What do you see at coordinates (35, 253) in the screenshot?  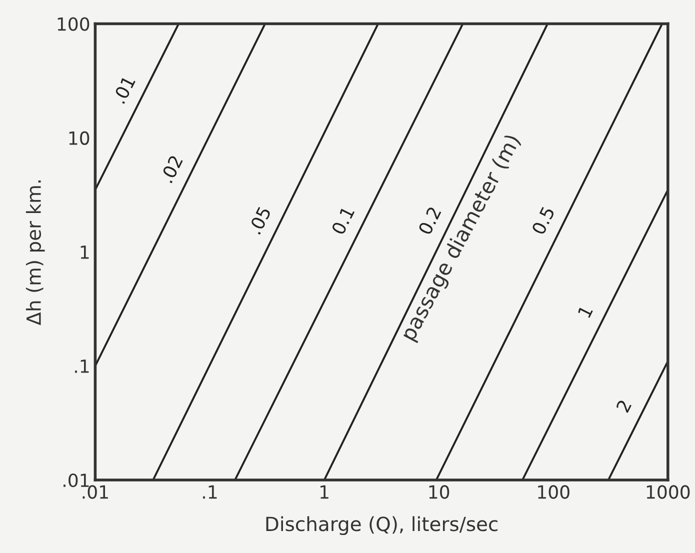 I see `y-axis-title: Δh (m) per km.` at bounding box center [35, 253].